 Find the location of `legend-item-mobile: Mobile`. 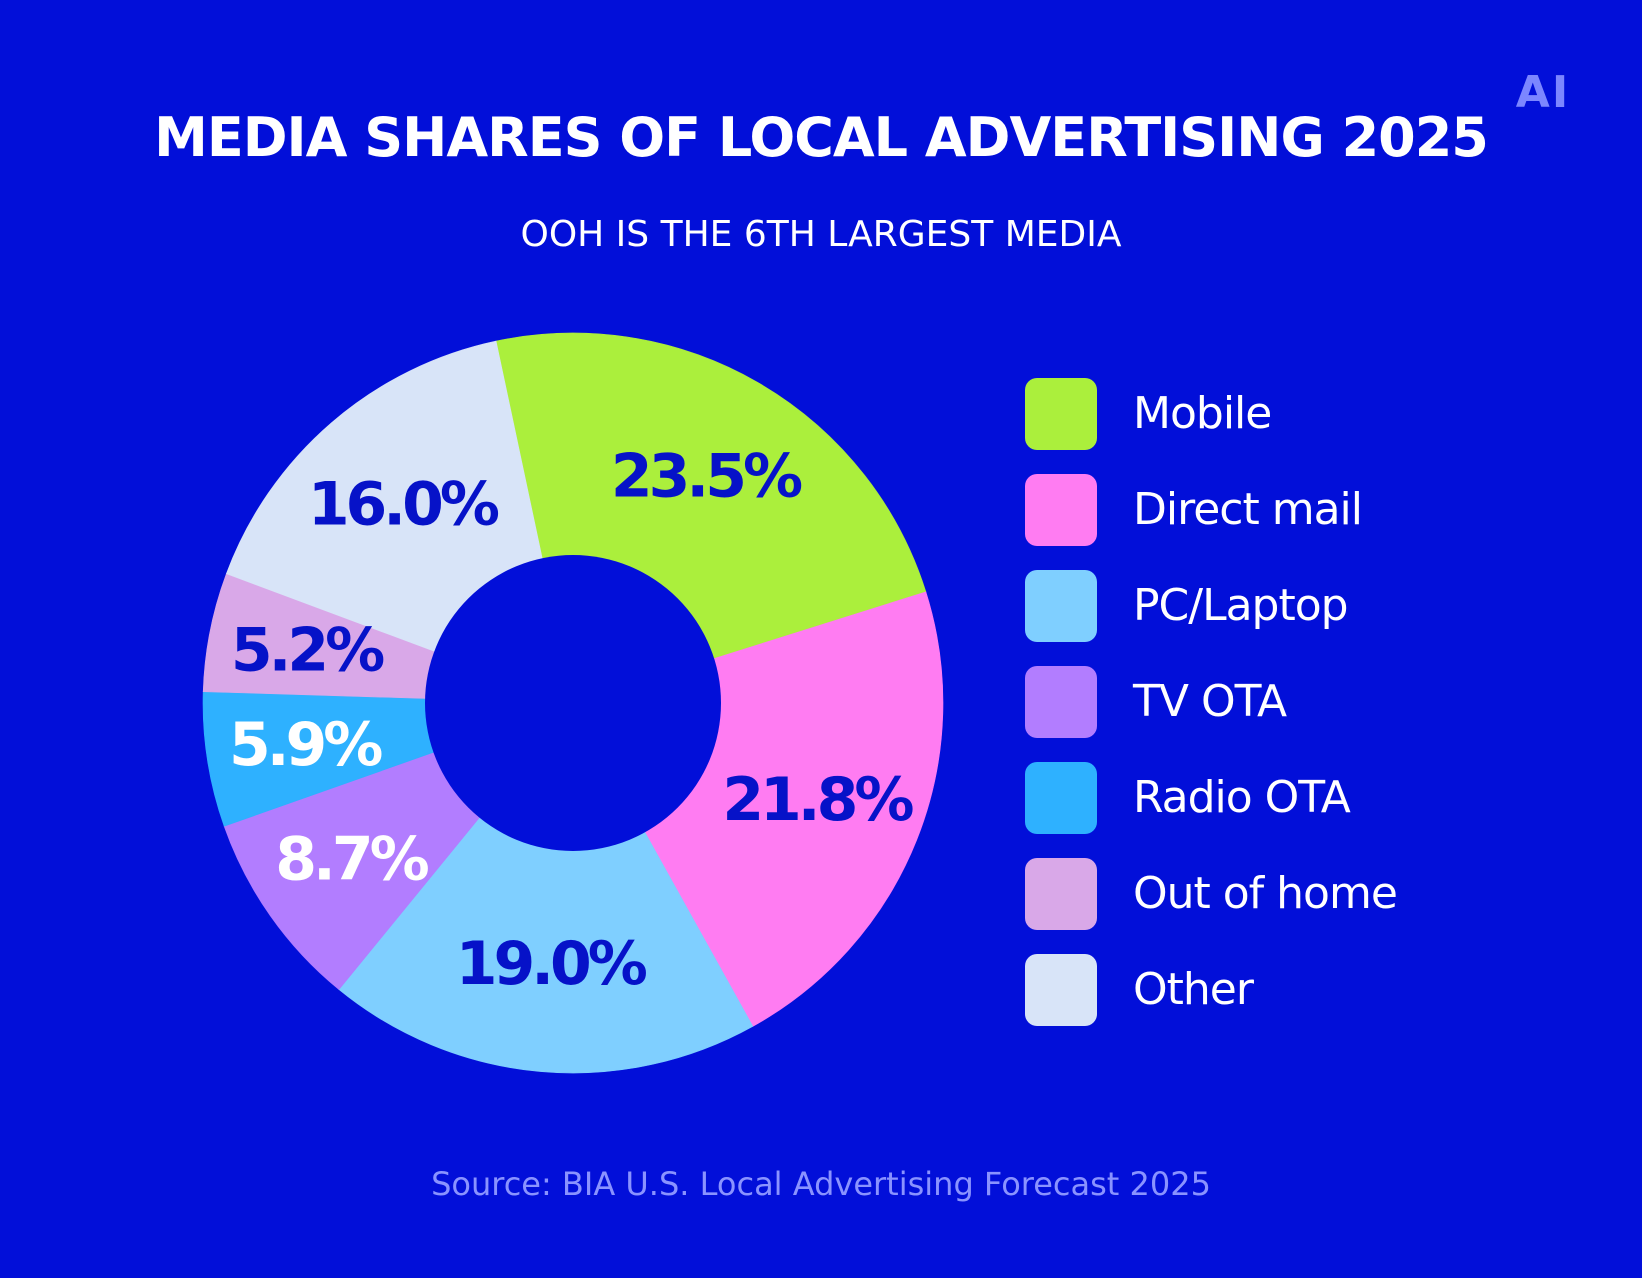

legend-item-mobile: Mobile is located at coordinates (1305, 414).